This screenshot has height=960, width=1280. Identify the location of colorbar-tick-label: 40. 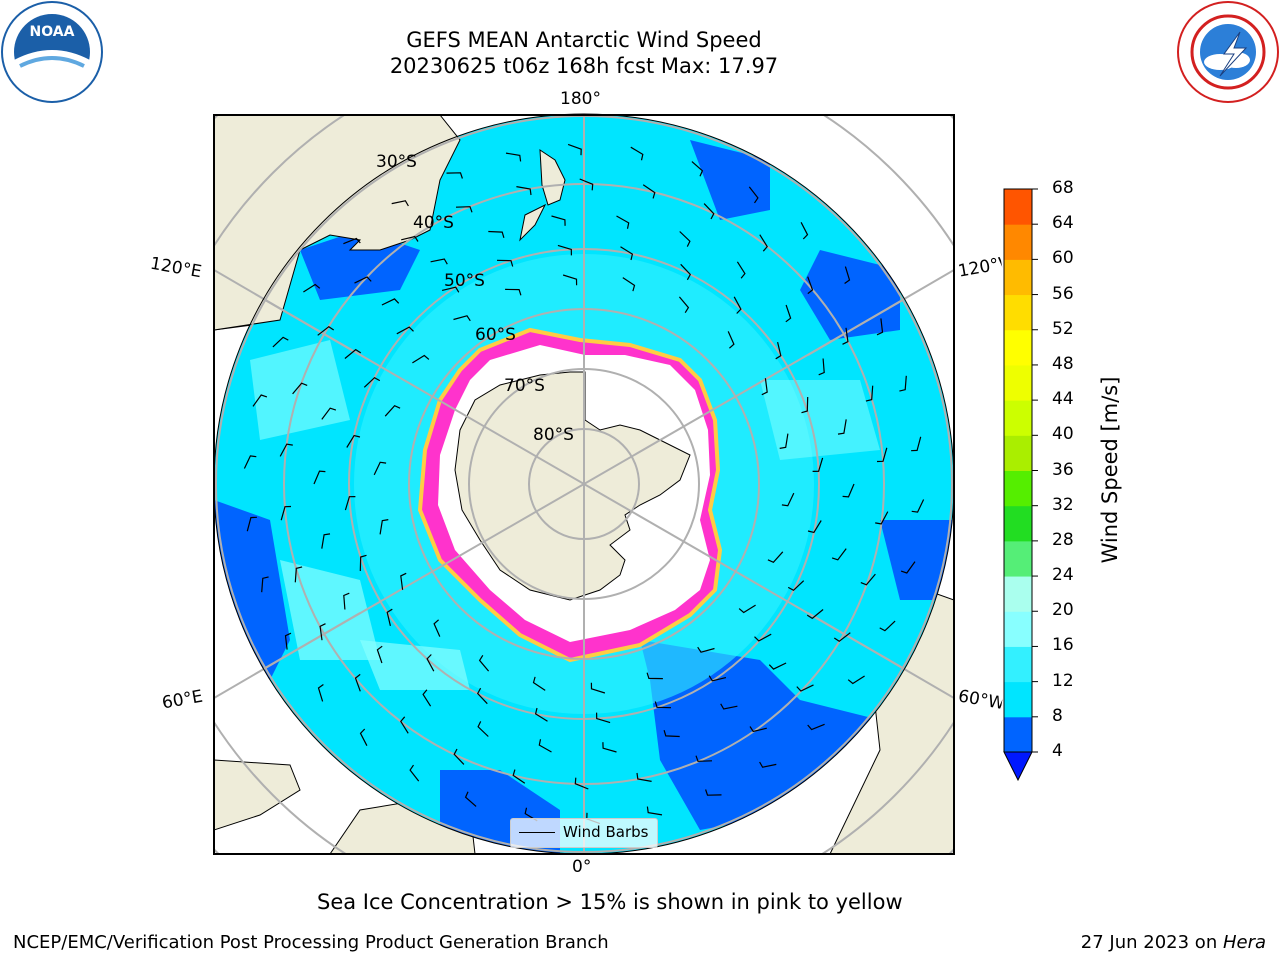
(1063, 434).